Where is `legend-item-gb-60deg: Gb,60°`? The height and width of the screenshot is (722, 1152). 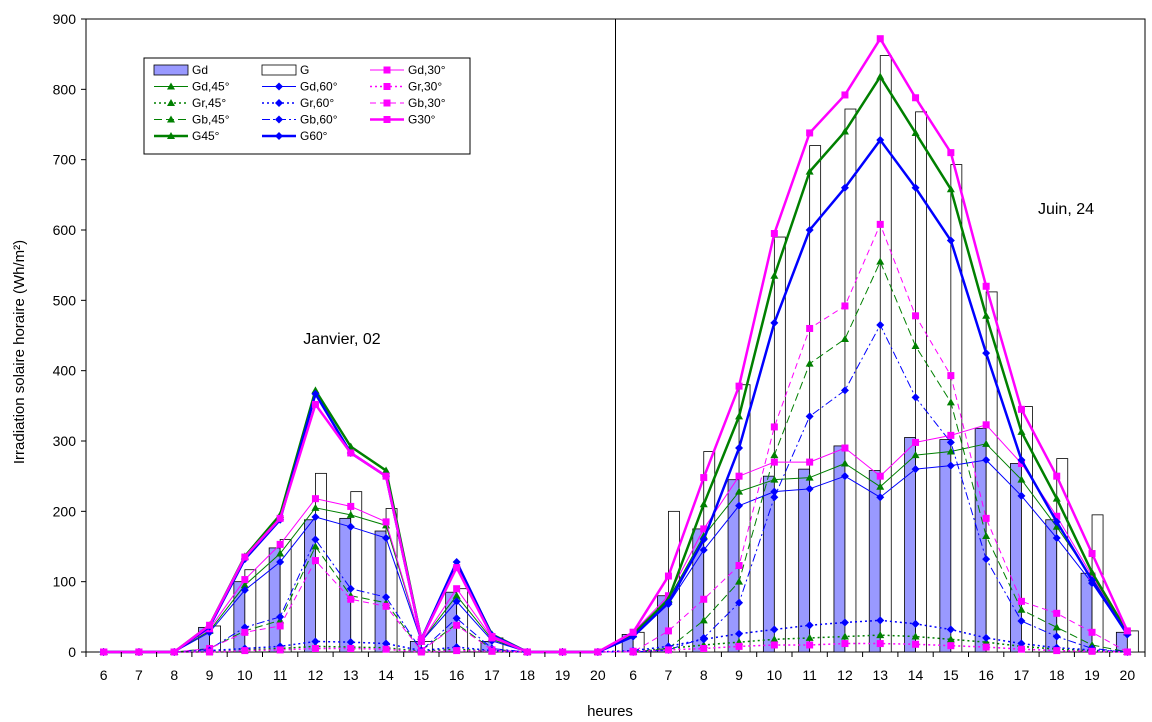
legend-item-gb-60deg: Gb,60° is located at coordinates (300, 120).